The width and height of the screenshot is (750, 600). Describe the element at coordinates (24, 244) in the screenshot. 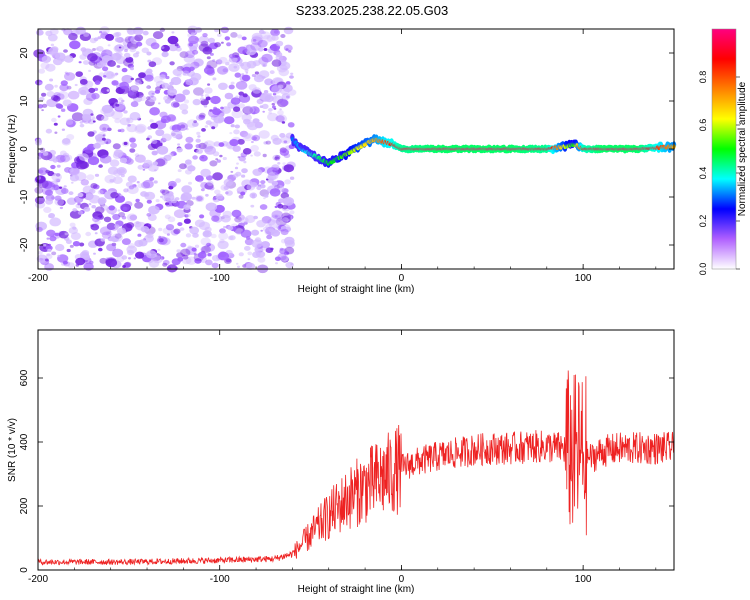

I see `y-tick-label: -20` at that location.